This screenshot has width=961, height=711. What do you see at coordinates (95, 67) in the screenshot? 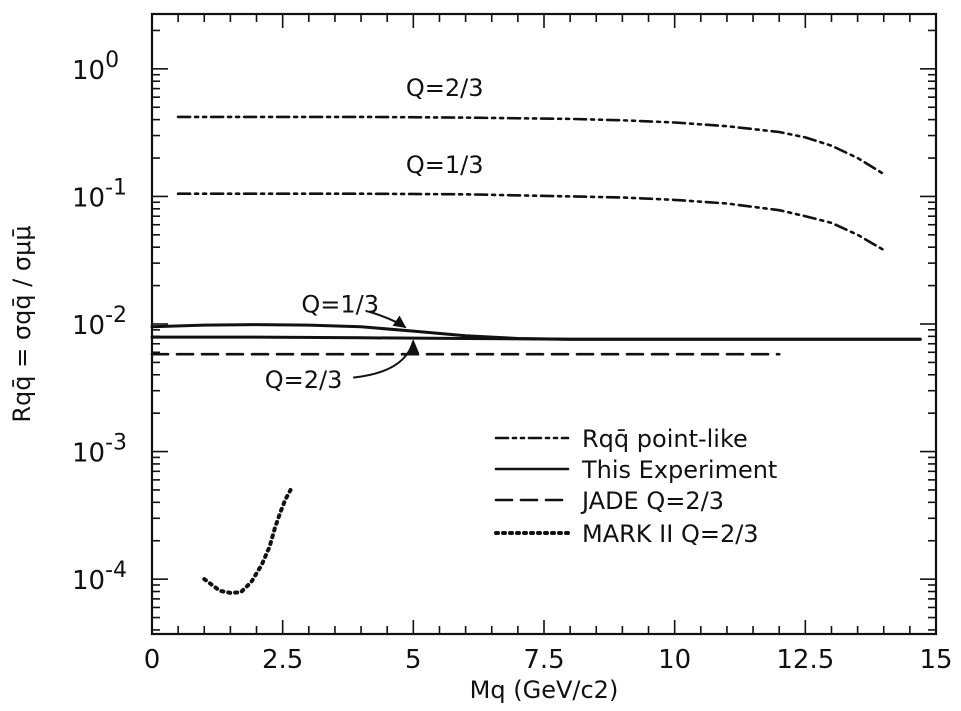
I see `y-tick-label: 10⁰` at bounding box center [95, 67].